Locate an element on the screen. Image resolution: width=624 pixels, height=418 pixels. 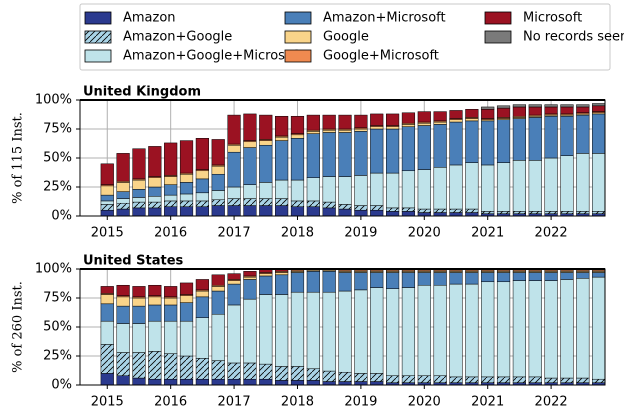
legend-label: Amazon is located at coordinates (149, 18).